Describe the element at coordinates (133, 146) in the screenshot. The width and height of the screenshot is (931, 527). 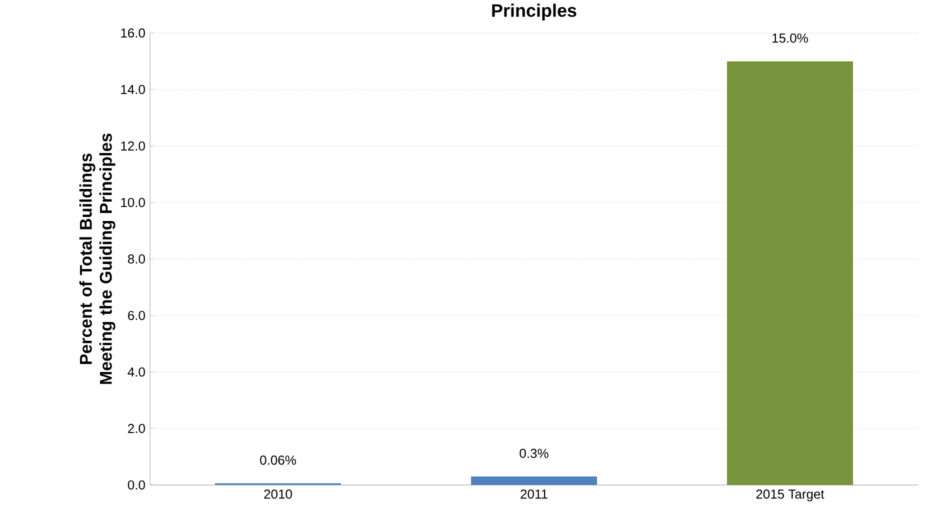
I see `y-tick-label: 12.0` at that location.